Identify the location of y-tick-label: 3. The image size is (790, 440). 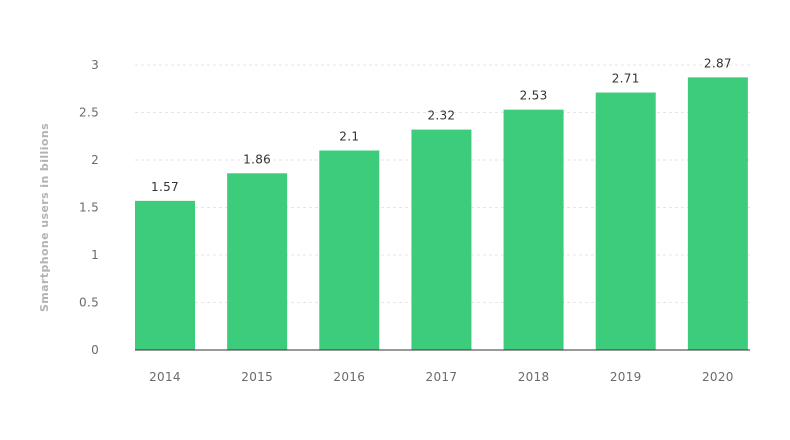
(95, 65).